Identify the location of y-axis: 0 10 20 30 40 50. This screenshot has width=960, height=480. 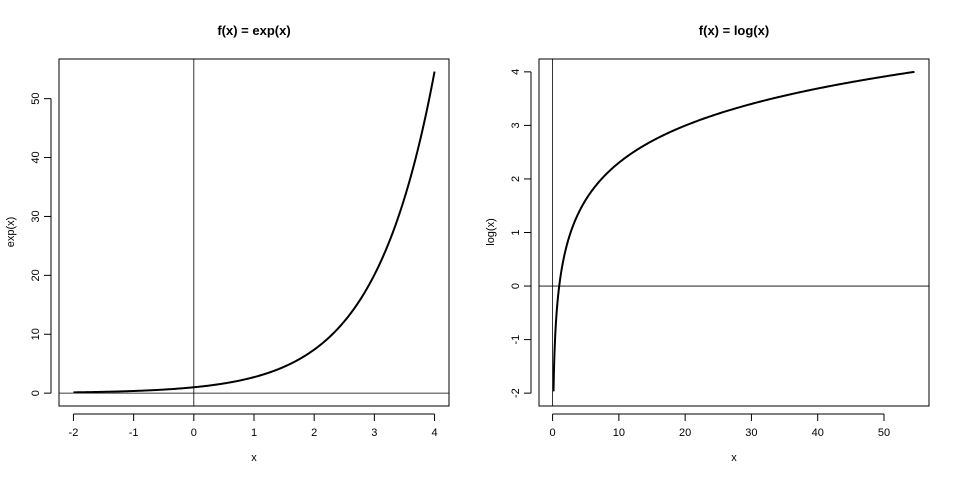
(41, 244).